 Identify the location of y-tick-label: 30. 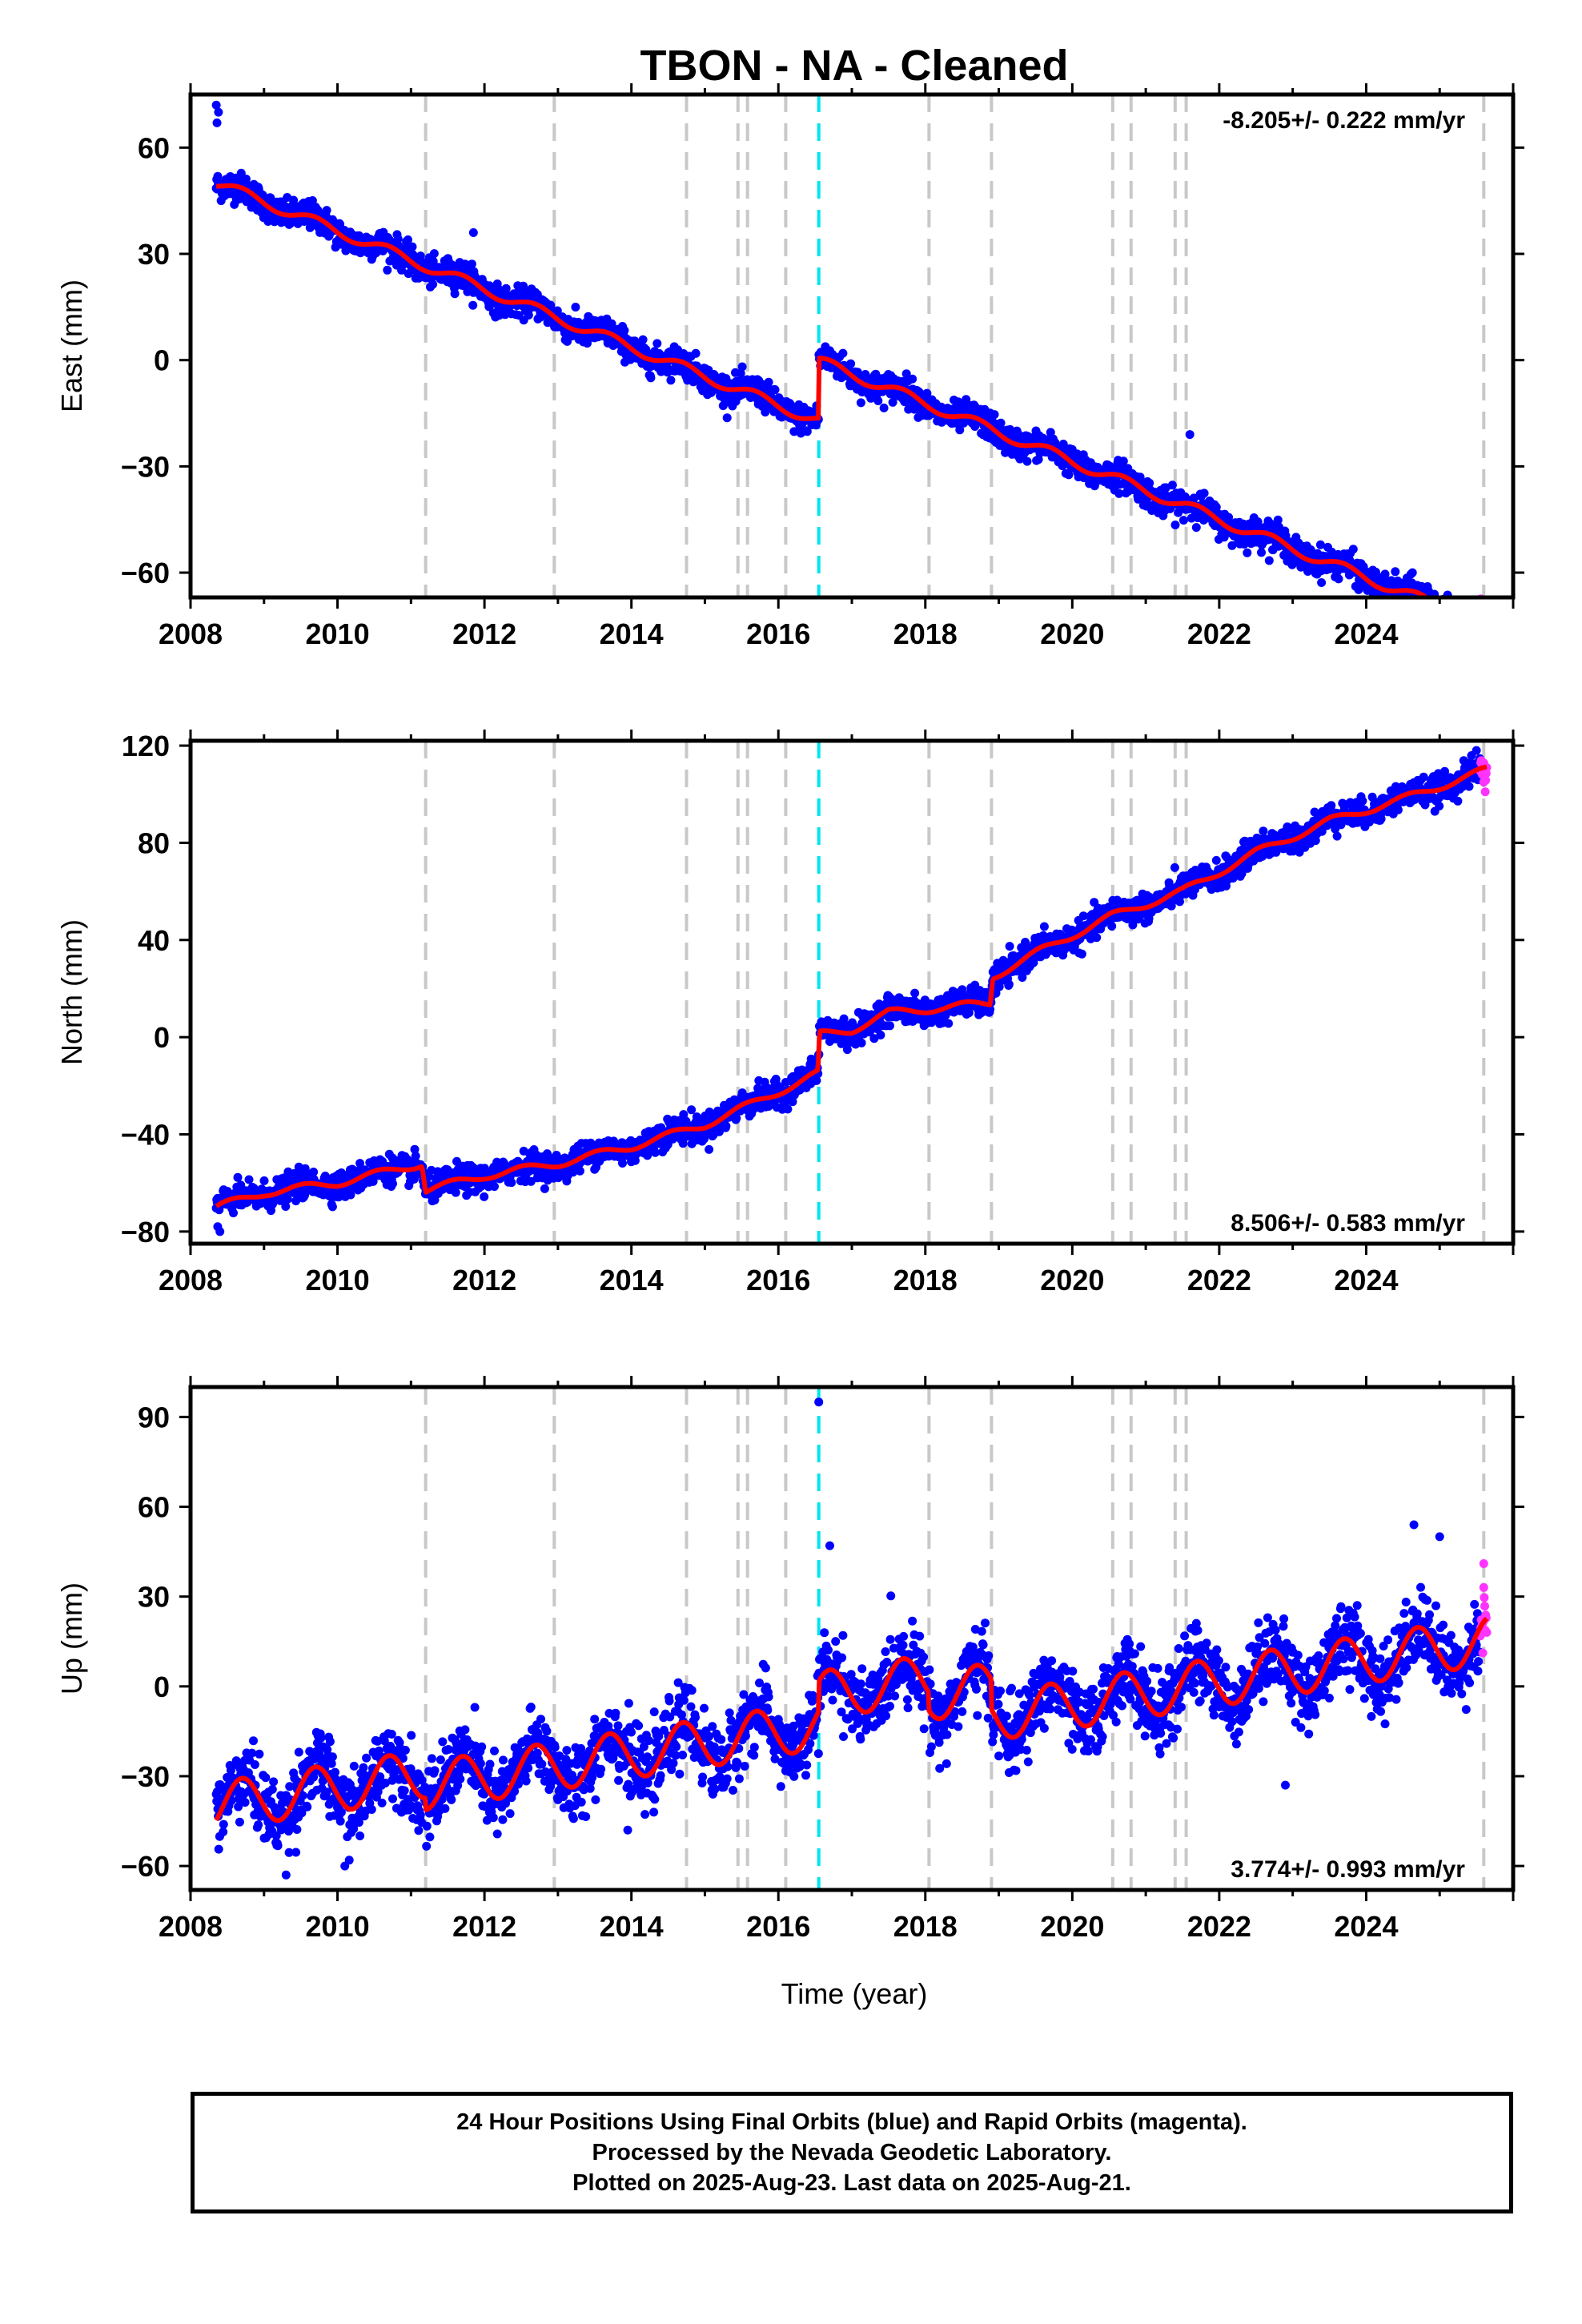
(154, 255).